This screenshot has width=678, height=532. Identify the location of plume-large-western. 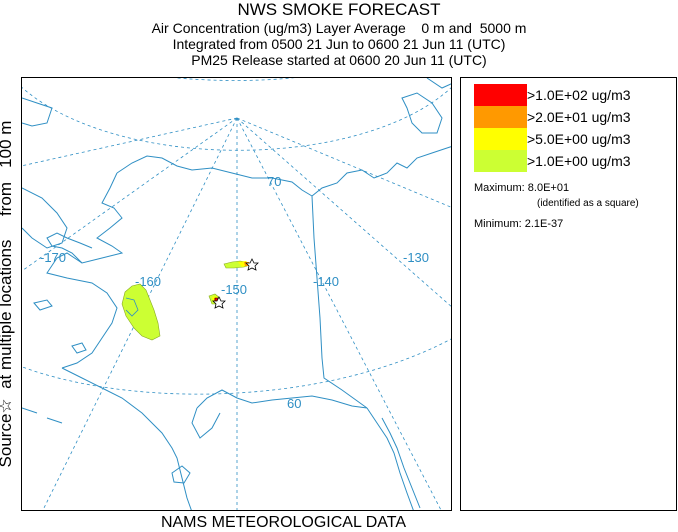
(141, 312).